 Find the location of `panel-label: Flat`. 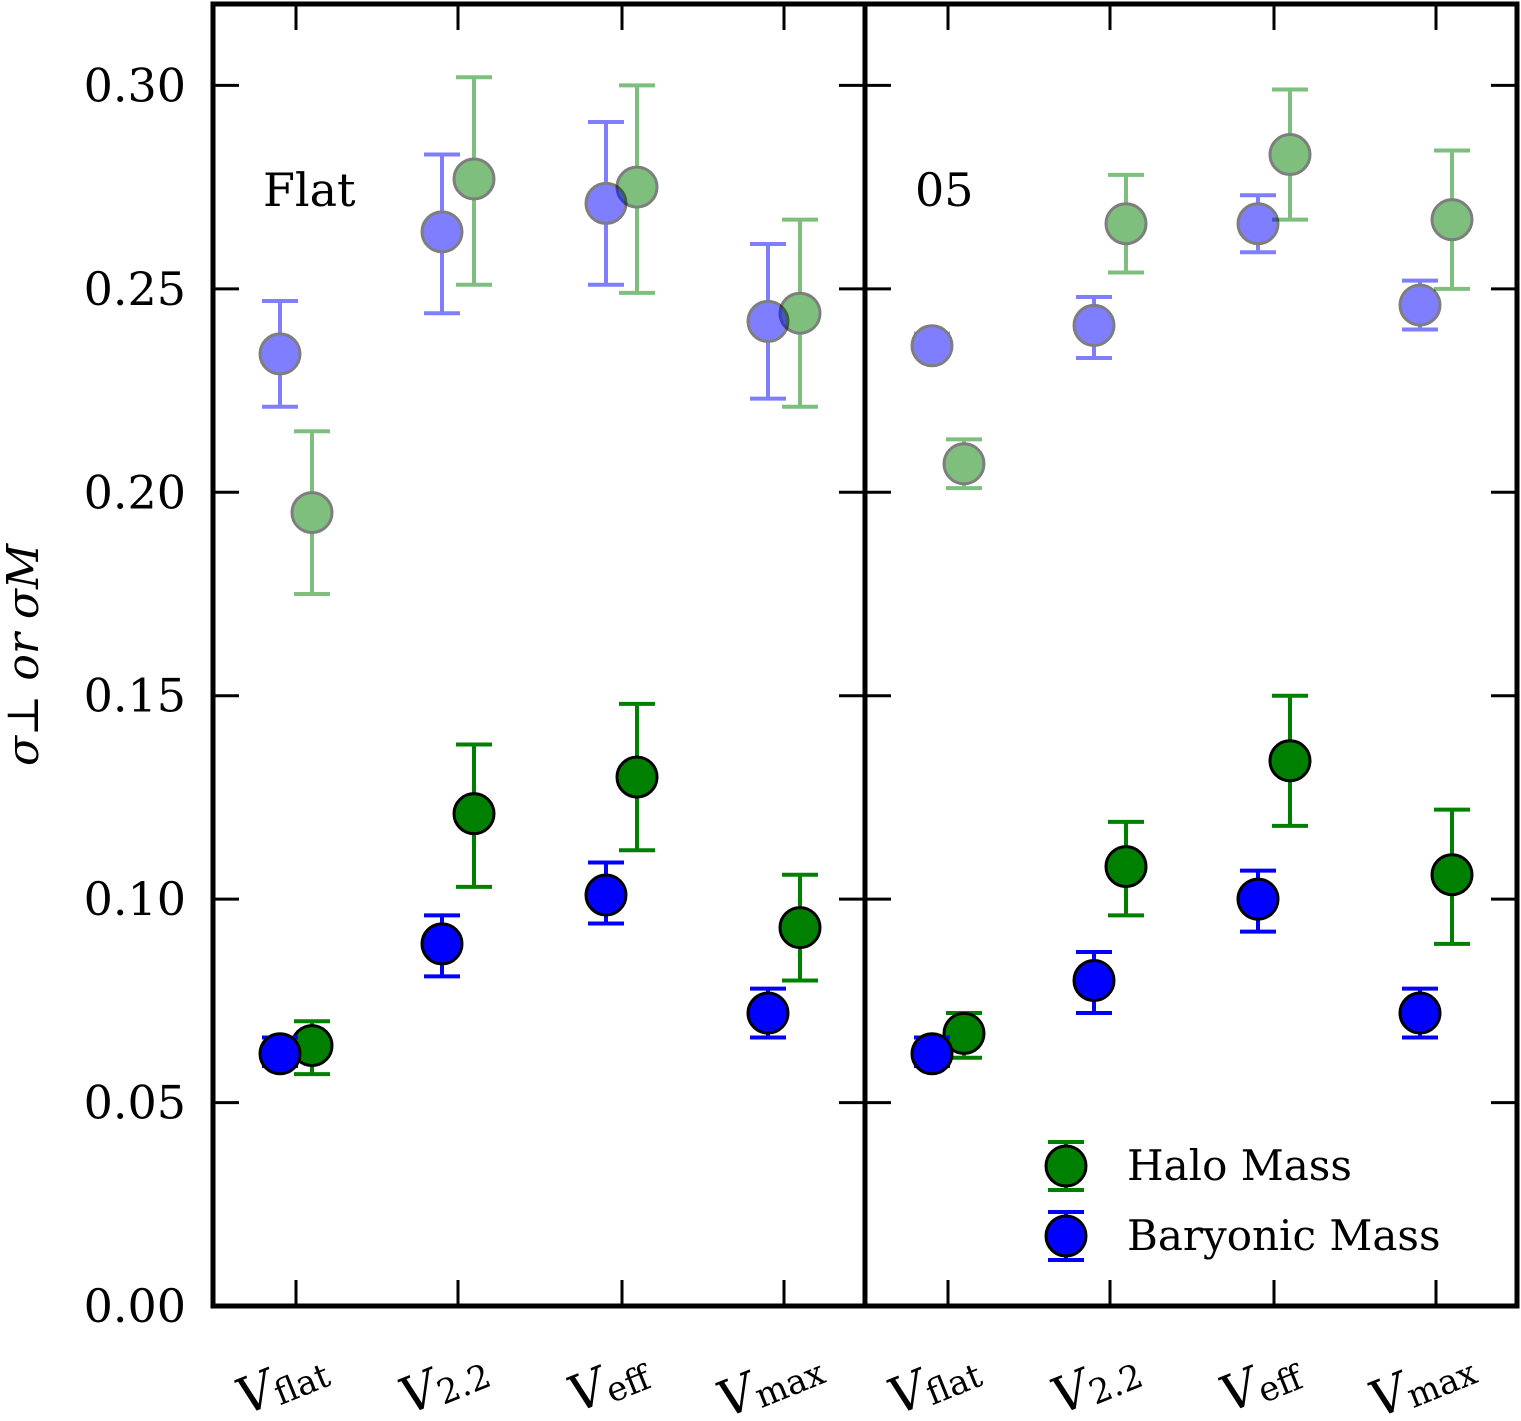

panel-label: Flat is located at coordinates (309, 190).